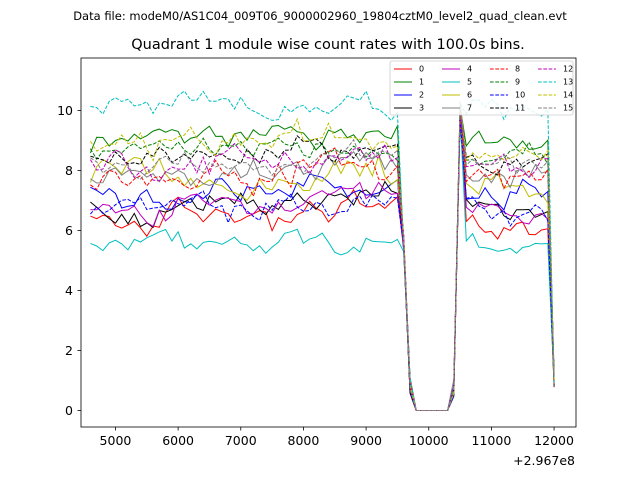 The image size is (640, 480). Describe the element at coordinates (304, 440) in the screenshot. I see `x-tick-label: 8000` at that location.